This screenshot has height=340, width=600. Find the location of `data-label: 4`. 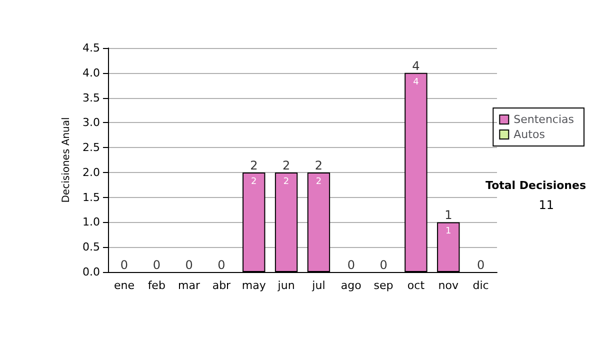

data-label: 4 is located at coordinates (416, 82).